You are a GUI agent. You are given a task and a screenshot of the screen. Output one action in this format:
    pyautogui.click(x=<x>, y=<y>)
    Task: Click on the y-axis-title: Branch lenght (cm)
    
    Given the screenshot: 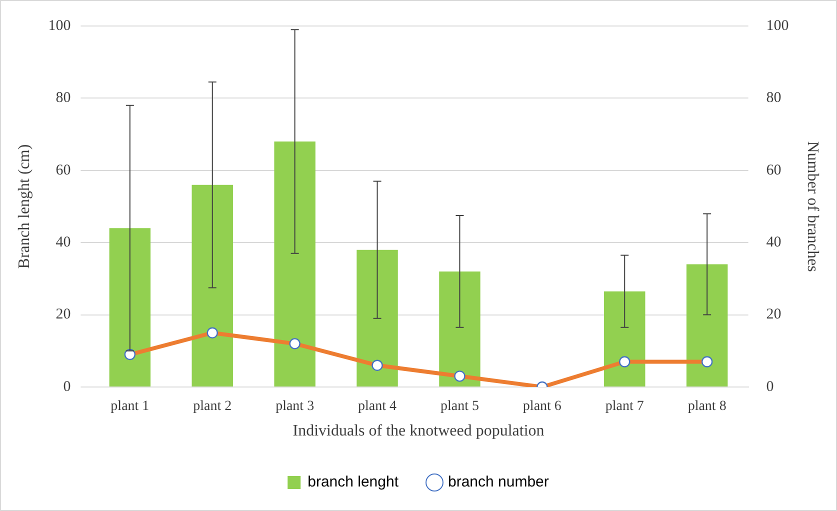 What is the action you would take?
    pyautogui.click(x=24, y=206)
    